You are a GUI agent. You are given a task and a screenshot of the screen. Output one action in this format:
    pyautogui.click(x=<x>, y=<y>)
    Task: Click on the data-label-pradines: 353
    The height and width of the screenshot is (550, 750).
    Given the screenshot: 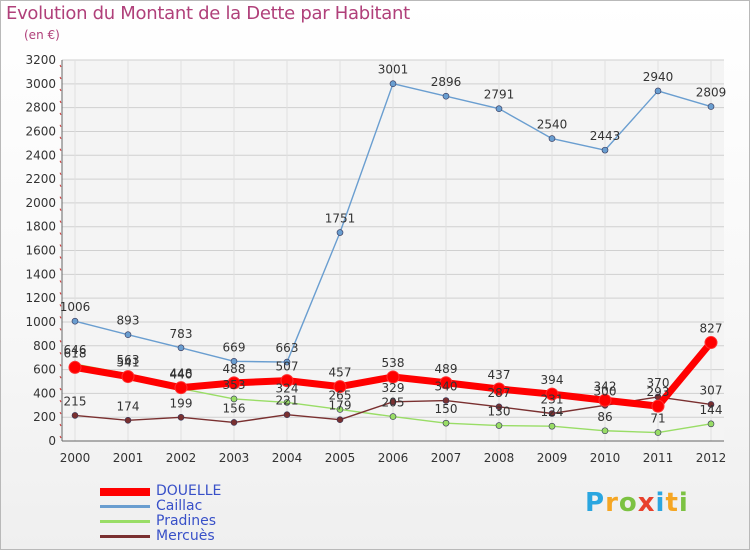 What is the action you would take?
    pyautogui.click(x=234, y=385)
    